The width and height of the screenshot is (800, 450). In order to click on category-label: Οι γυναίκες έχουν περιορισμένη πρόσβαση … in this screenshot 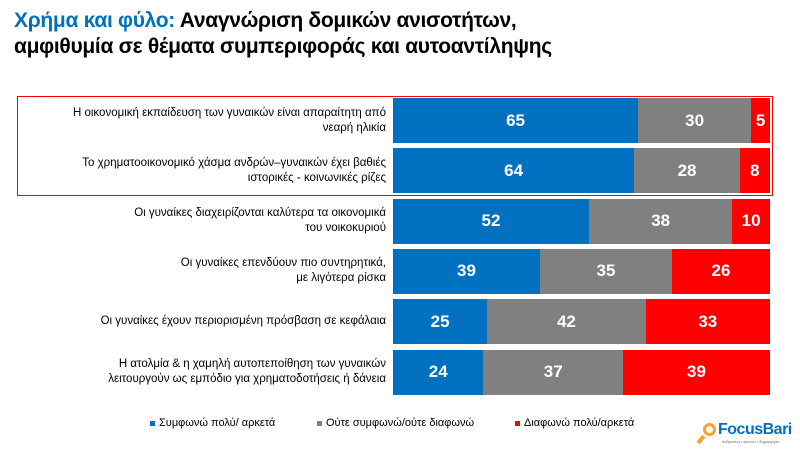, I will do `click(203, 321)`.